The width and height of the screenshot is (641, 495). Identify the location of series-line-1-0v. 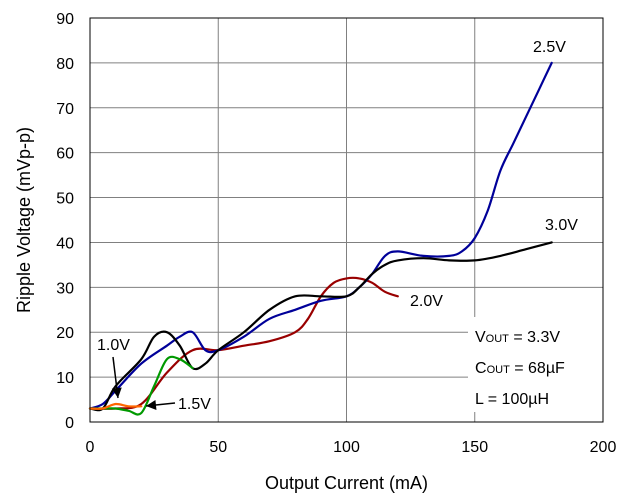
(115, 406).